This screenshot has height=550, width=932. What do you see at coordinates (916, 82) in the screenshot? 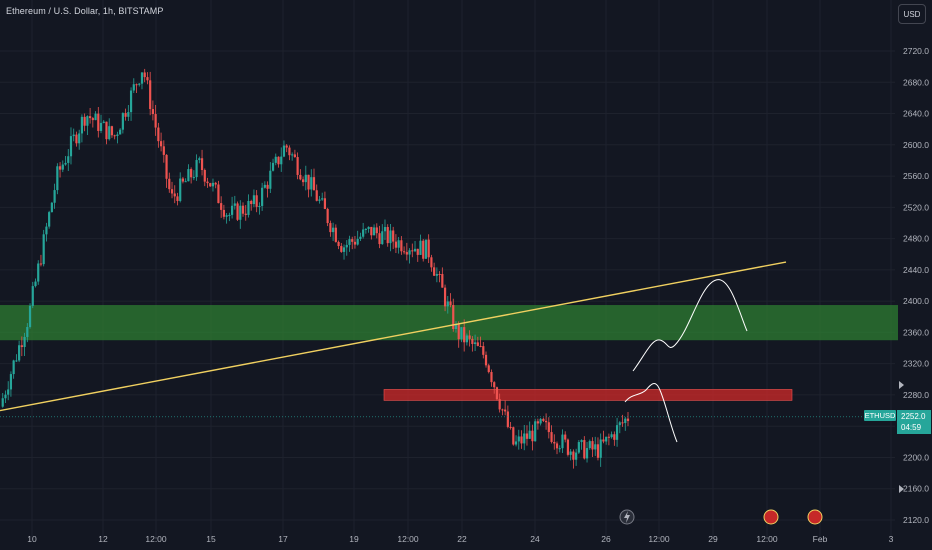
I see `price-tick-label: 2680.0` at bounding box center [916, 82].